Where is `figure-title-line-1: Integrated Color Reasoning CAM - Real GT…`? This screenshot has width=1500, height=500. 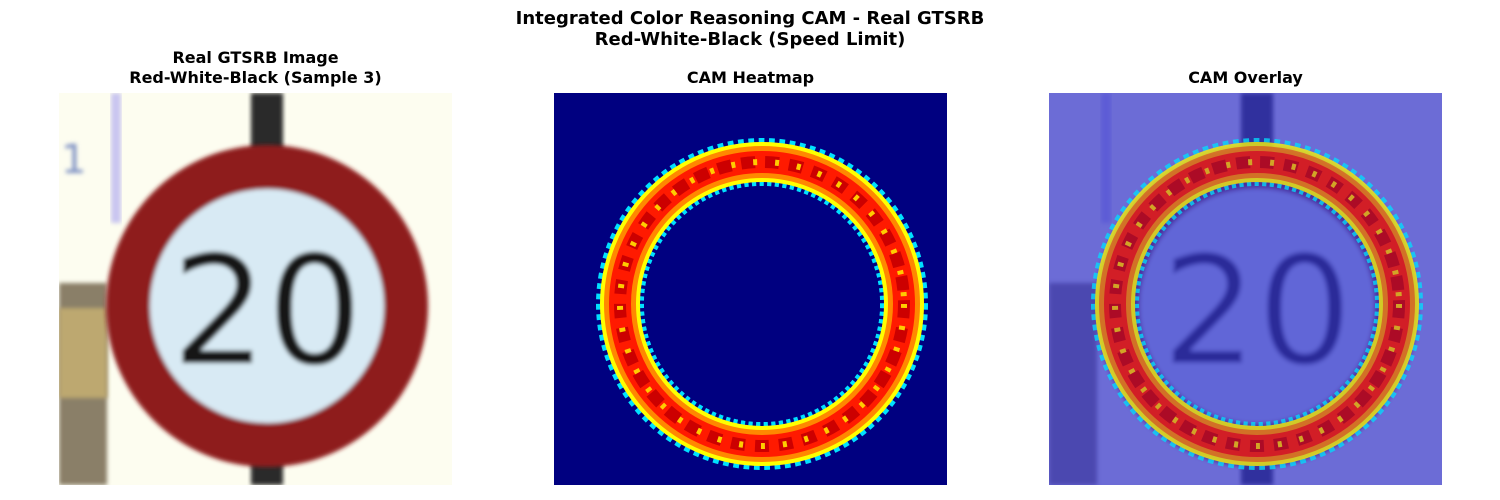
figure-title-line-1: Integrated Color Reasoning CAM - Real GT… is located at coordinates (750, 18).